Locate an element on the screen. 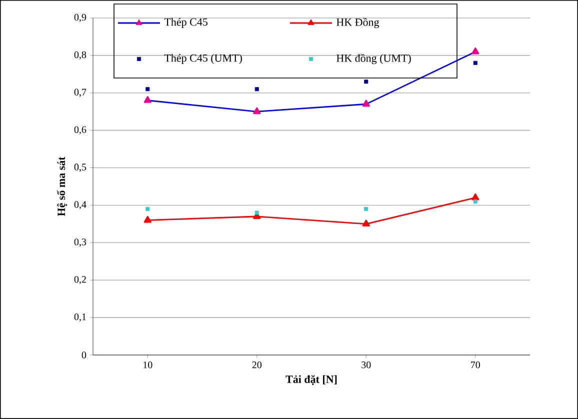 The image size is (578, 419). legend-label: HK Đồng is located at coordinates (358, 23).